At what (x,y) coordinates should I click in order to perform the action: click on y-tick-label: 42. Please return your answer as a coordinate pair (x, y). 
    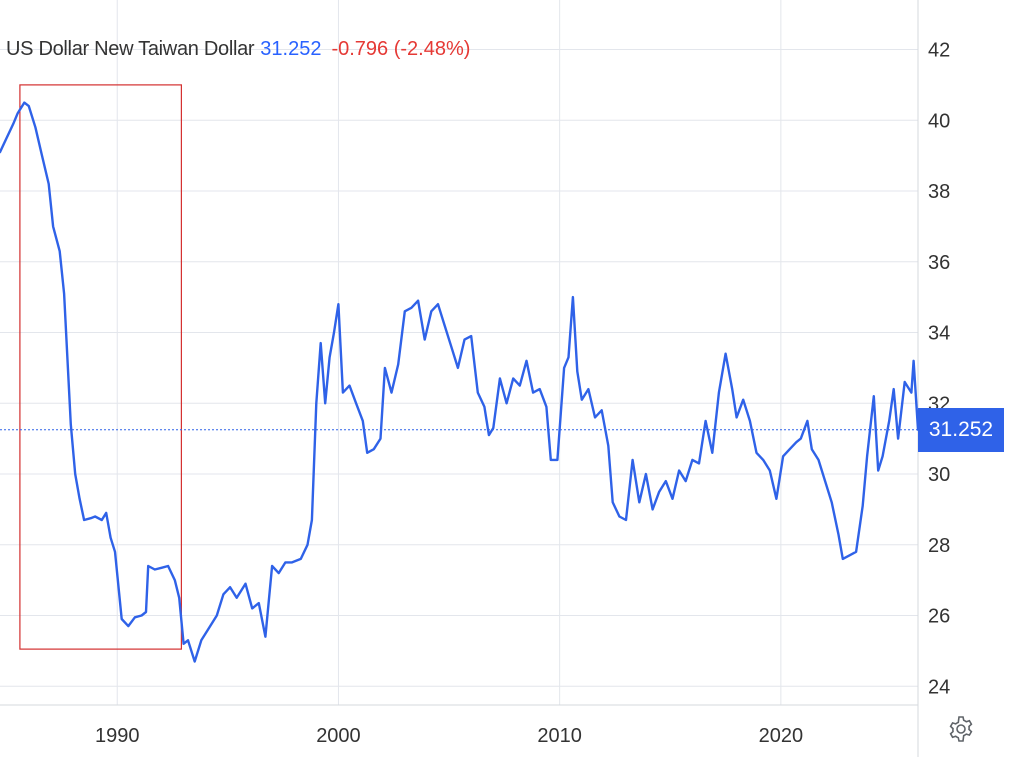
    Looking at the image, I should click on (939, 51).